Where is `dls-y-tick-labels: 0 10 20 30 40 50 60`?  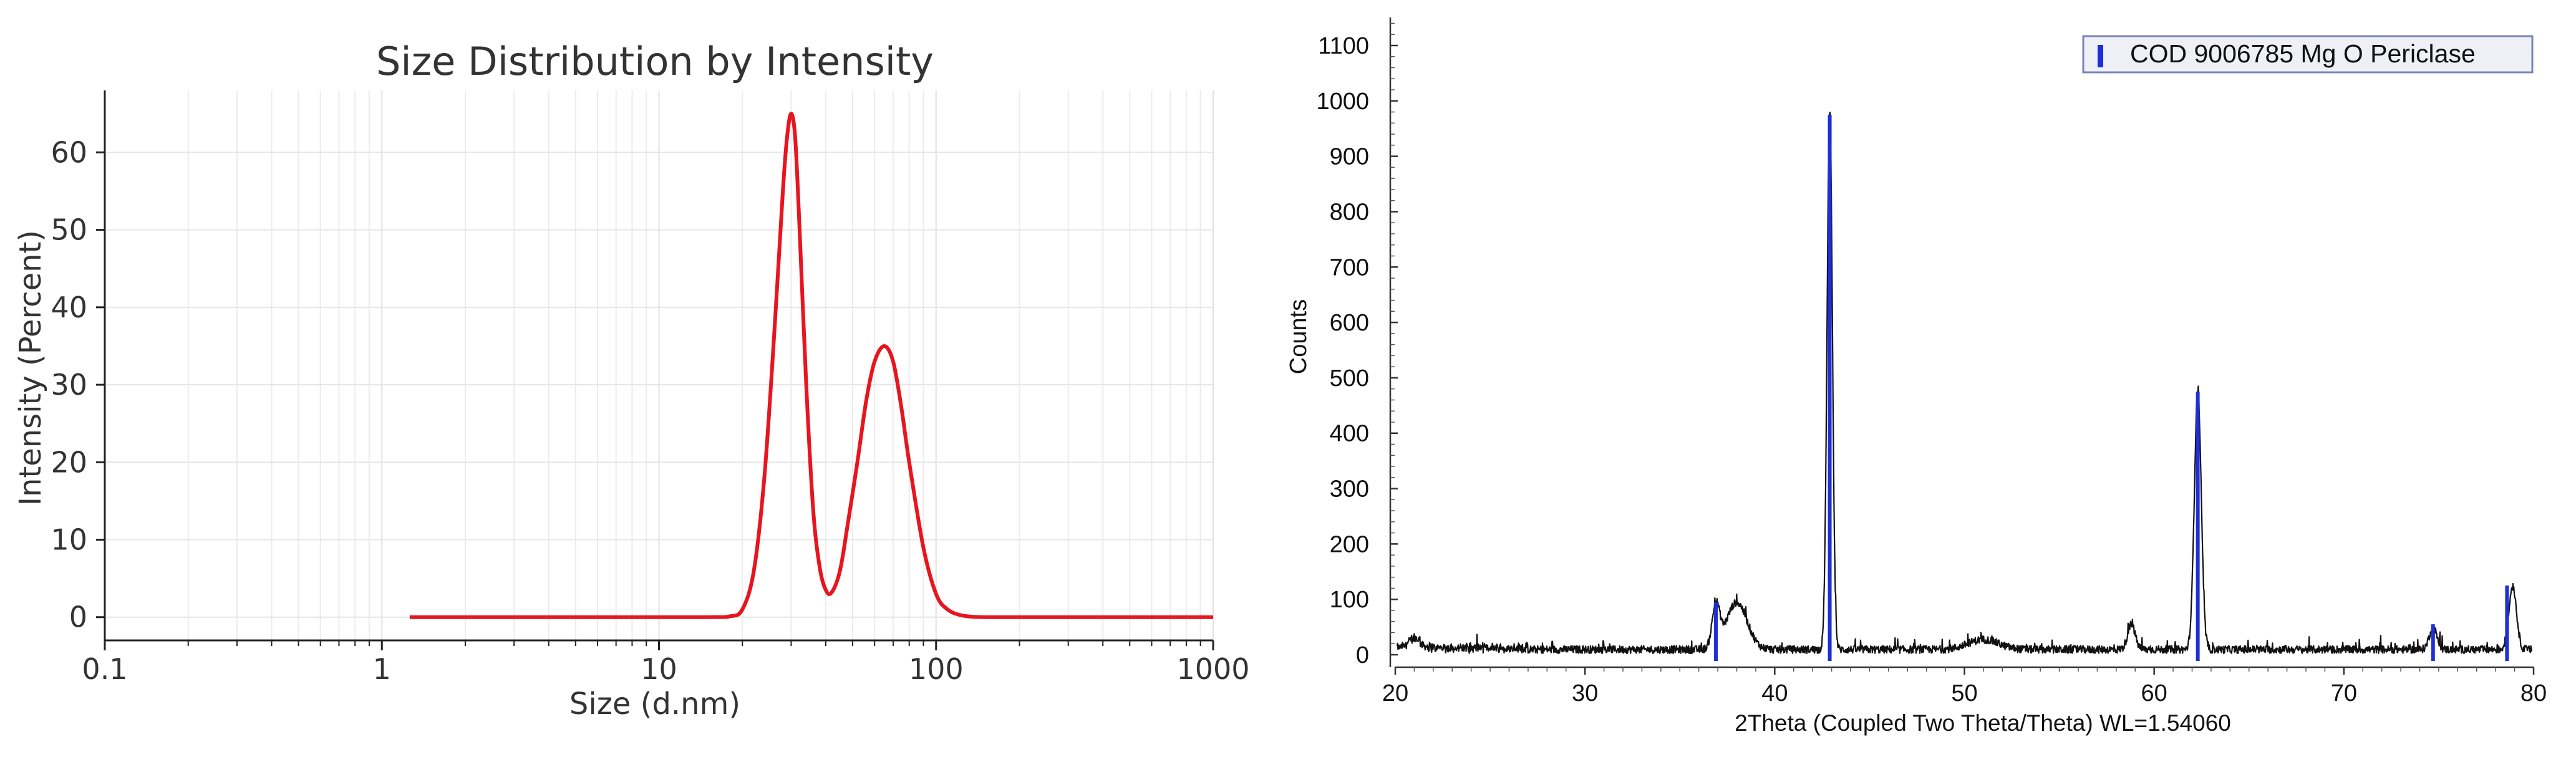
dls-y-tick-labels: 0 10 20 30 40 50 60 is located at coordinates (69, 384).